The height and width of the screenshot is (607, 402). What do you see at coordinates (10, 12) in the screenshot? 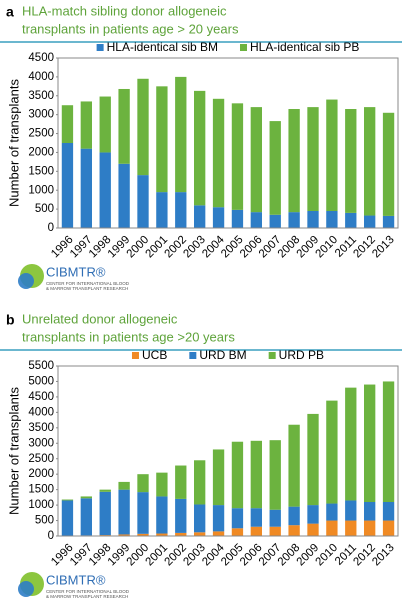
I see `panel-label: a` at bounding box center [10, 12].